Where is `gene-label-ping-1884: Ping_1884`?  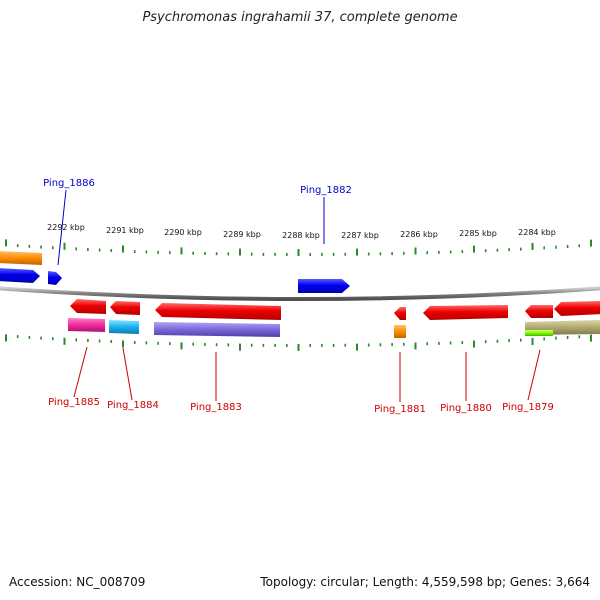 gene-label-ping-1884: Ping_1884 is located at coordinates (133, 405).